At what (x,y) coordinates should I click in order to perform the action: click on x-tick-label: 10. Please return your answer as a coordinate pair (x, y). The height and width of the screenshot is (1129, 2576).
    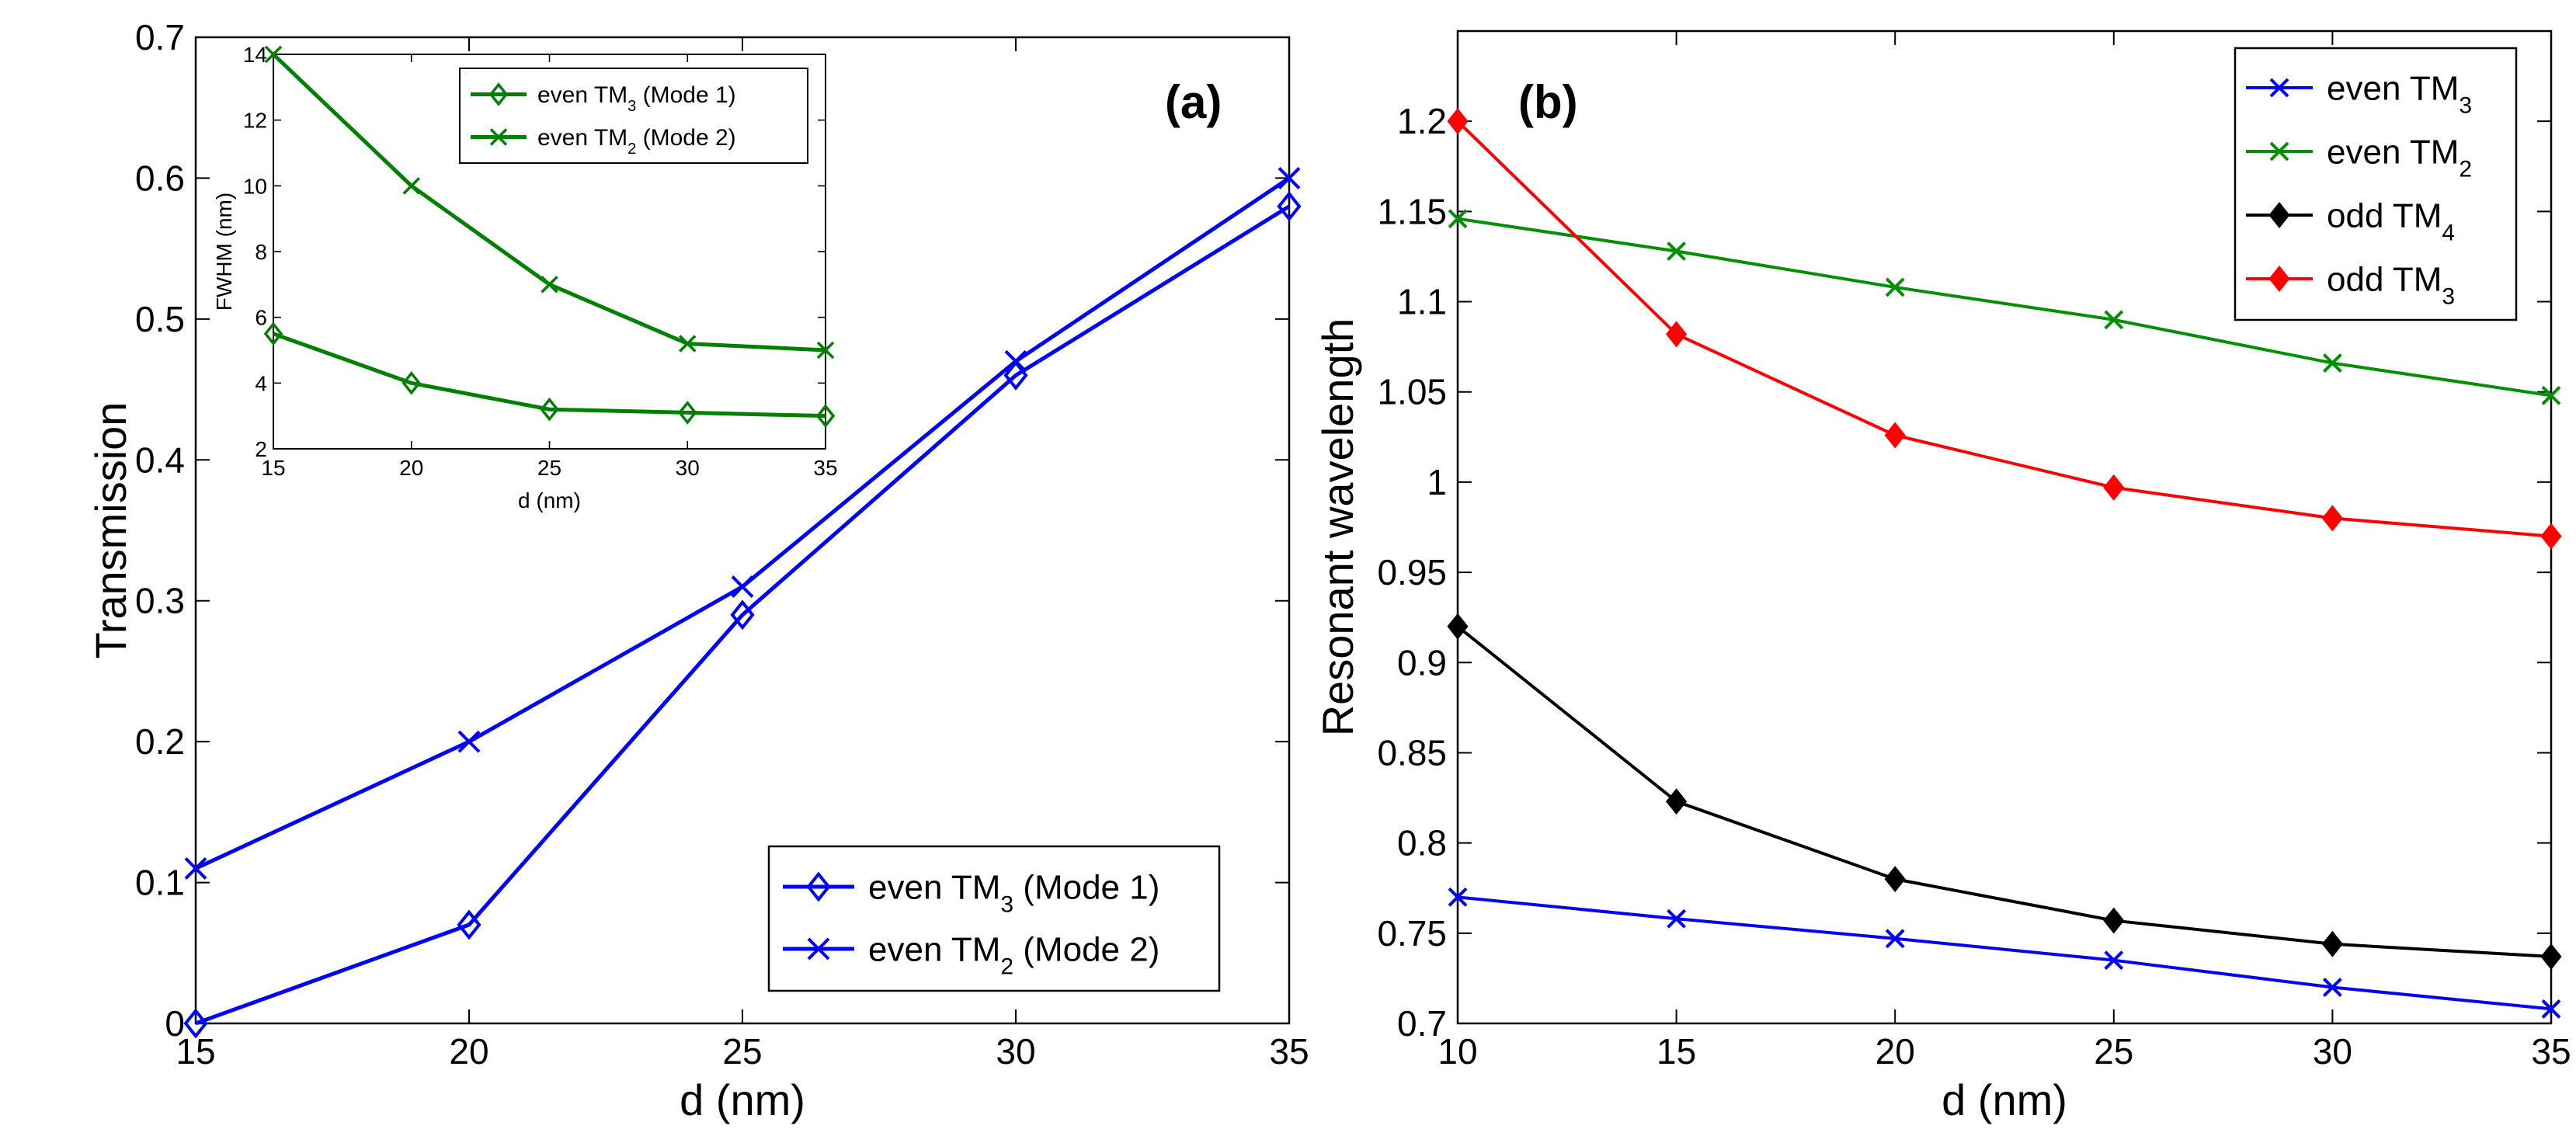
    Looking at the image, I should click on (1457, 1051).